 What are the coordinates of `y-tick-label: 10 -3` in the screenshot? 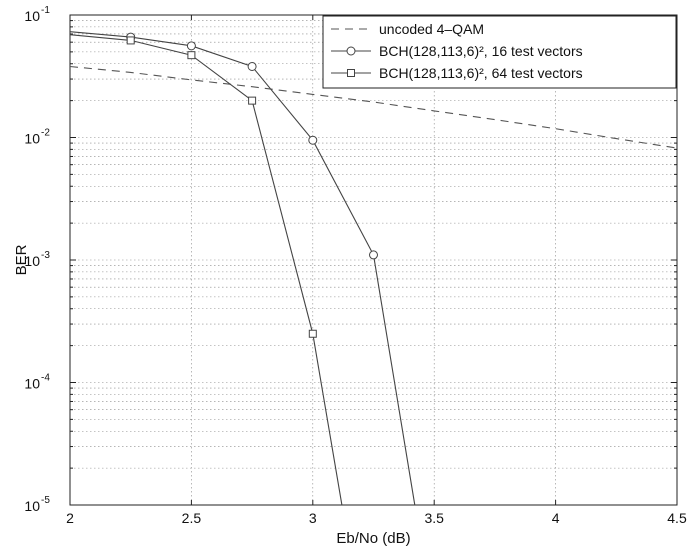 It's located at (37, 259).